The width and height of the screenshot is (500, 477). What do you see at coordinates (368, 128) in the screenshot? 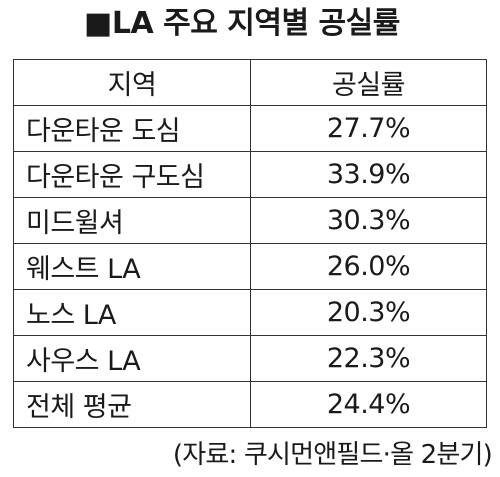
I see `rate-cell: 27.7%` at bounding box center [368, 128].